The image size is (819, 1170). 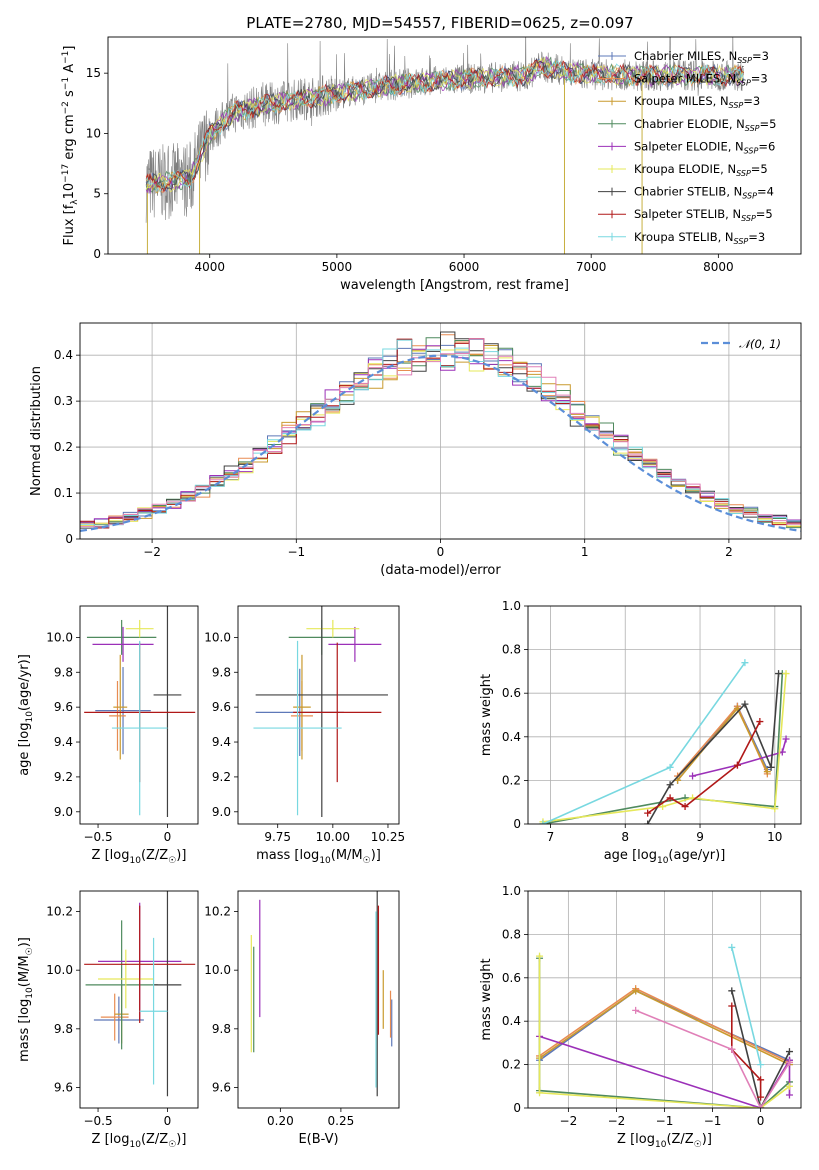 What do you see at coordinates (296, 552) in the screenshot?
I see `x-tick-label: −1` at bounding box center [296, 552].